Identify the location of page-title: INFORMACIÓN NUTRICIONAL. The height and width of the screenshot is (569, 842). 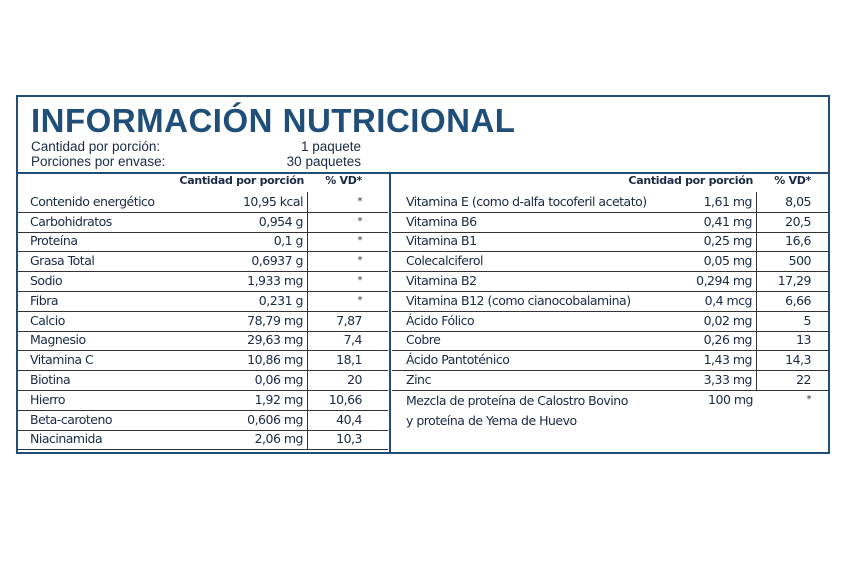
(273, 120).